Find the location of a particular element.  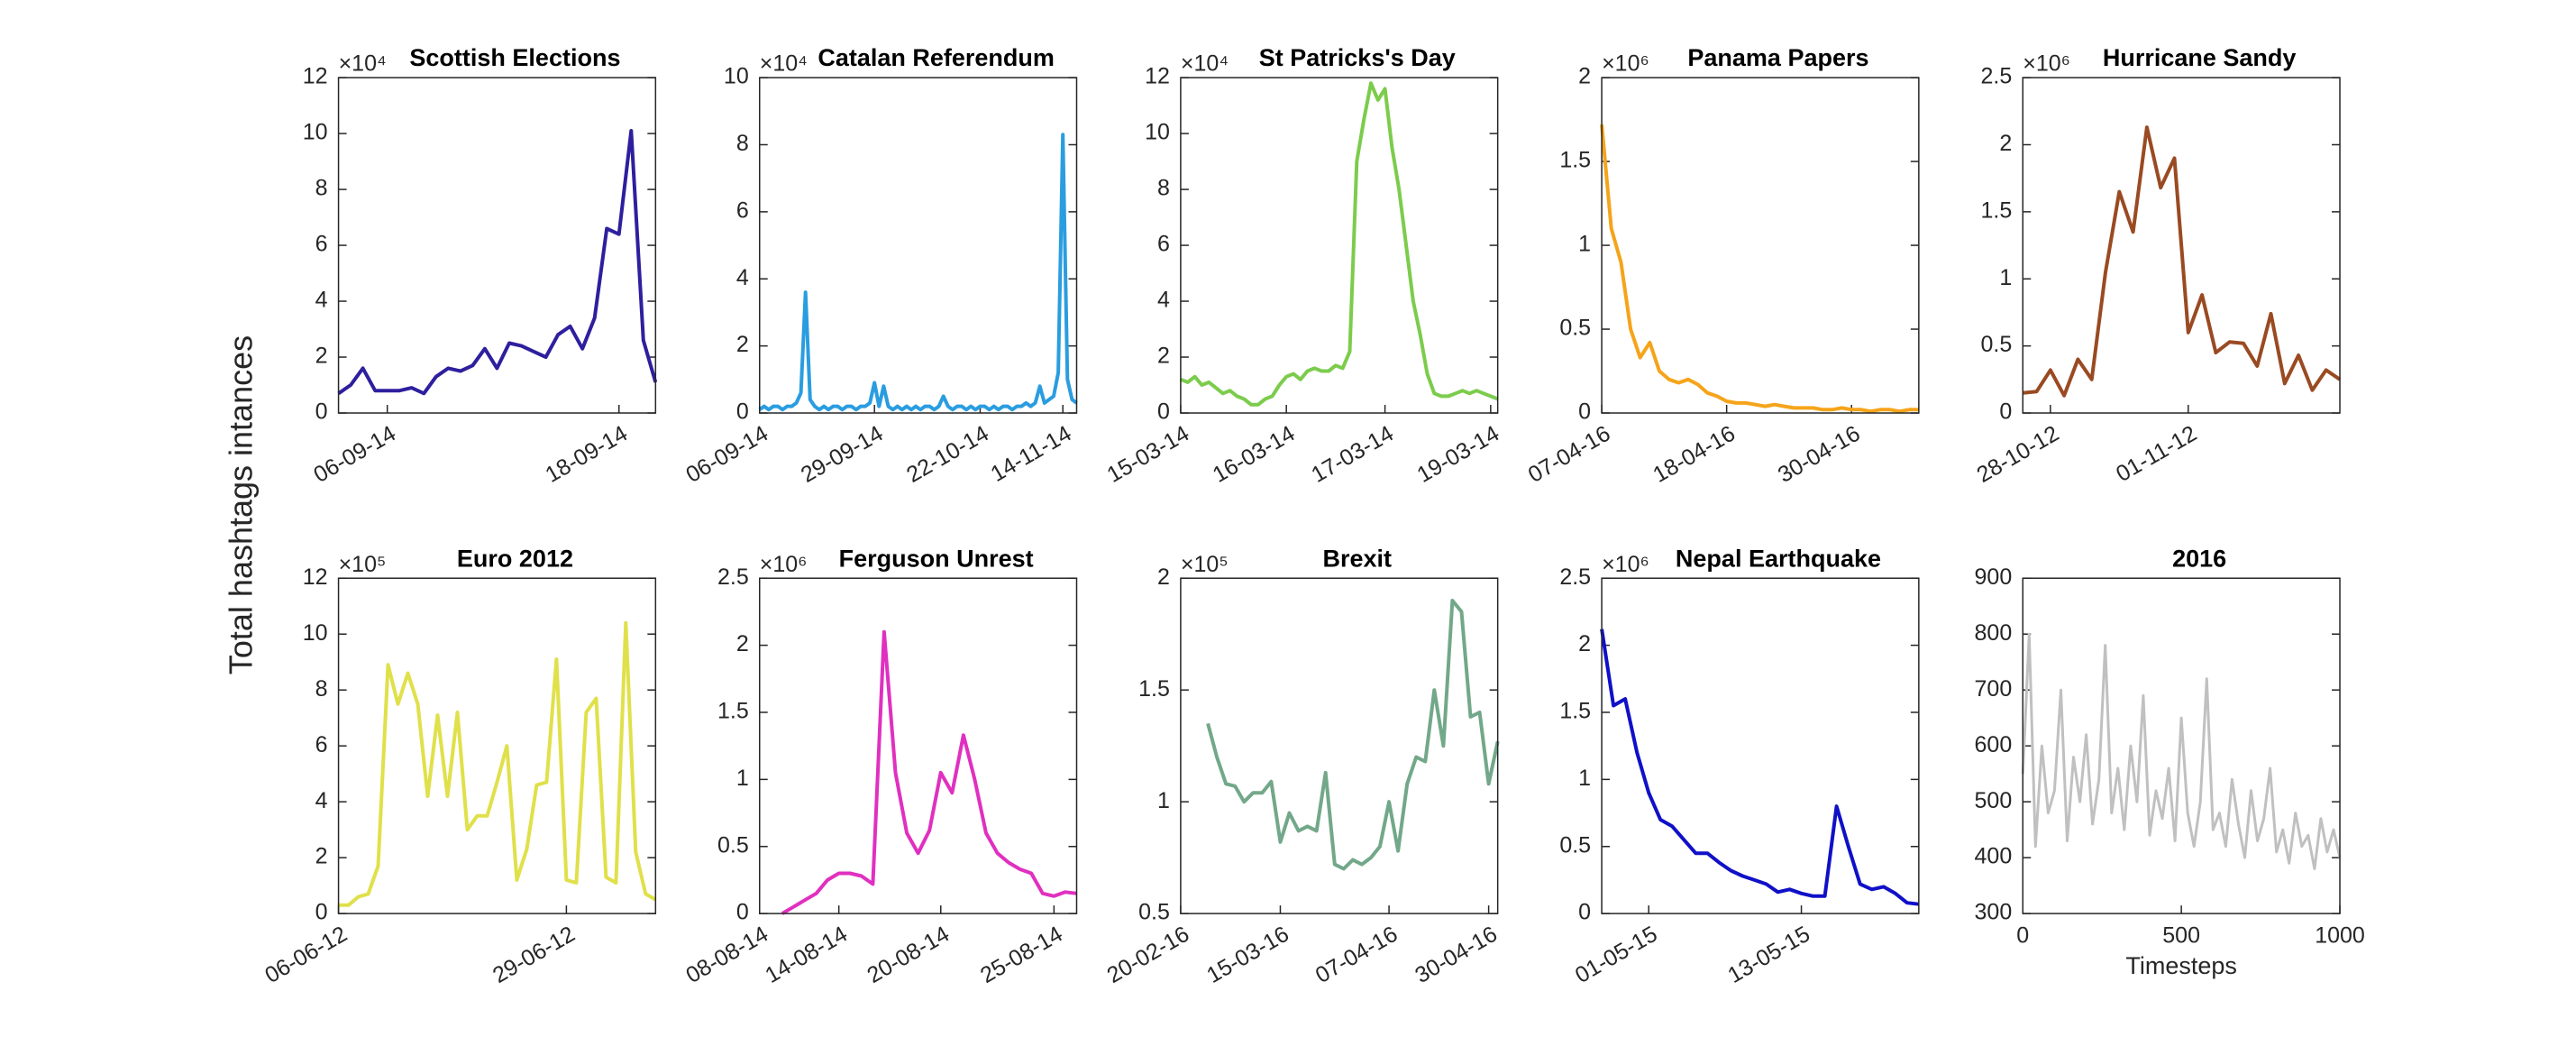

x-tick-label: 17-03-14 is located at coordinates (1352, 454).